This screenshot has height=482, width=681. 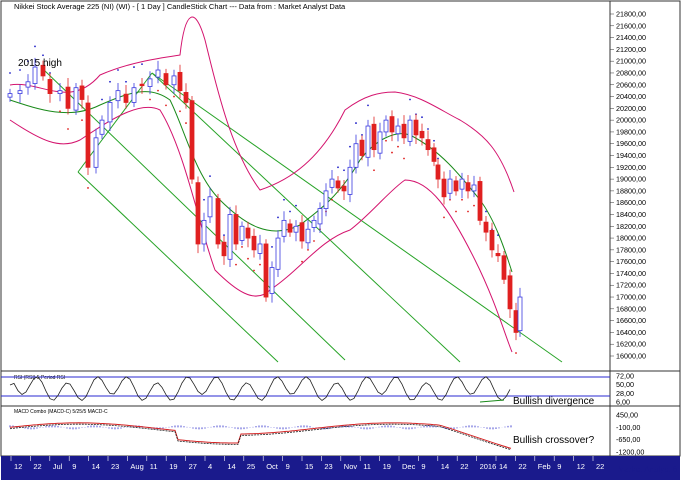 I want to click on price-tick-label: 20600,00, so click(x=631, y=84).